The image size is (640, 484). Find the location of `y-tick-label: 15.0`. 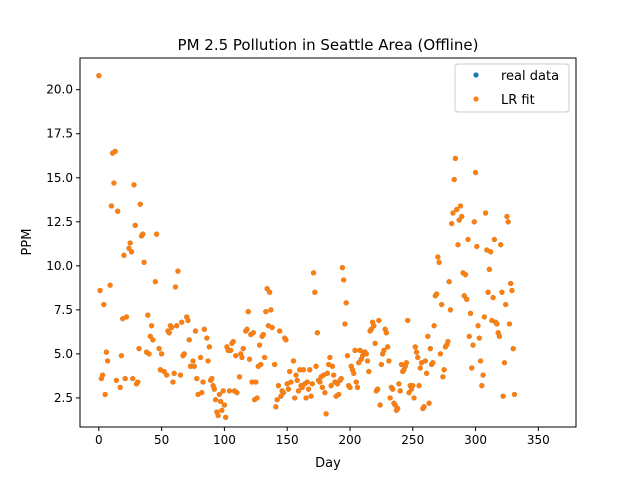

y-tick-label: 15.0 is located at coordinates (59, 178).